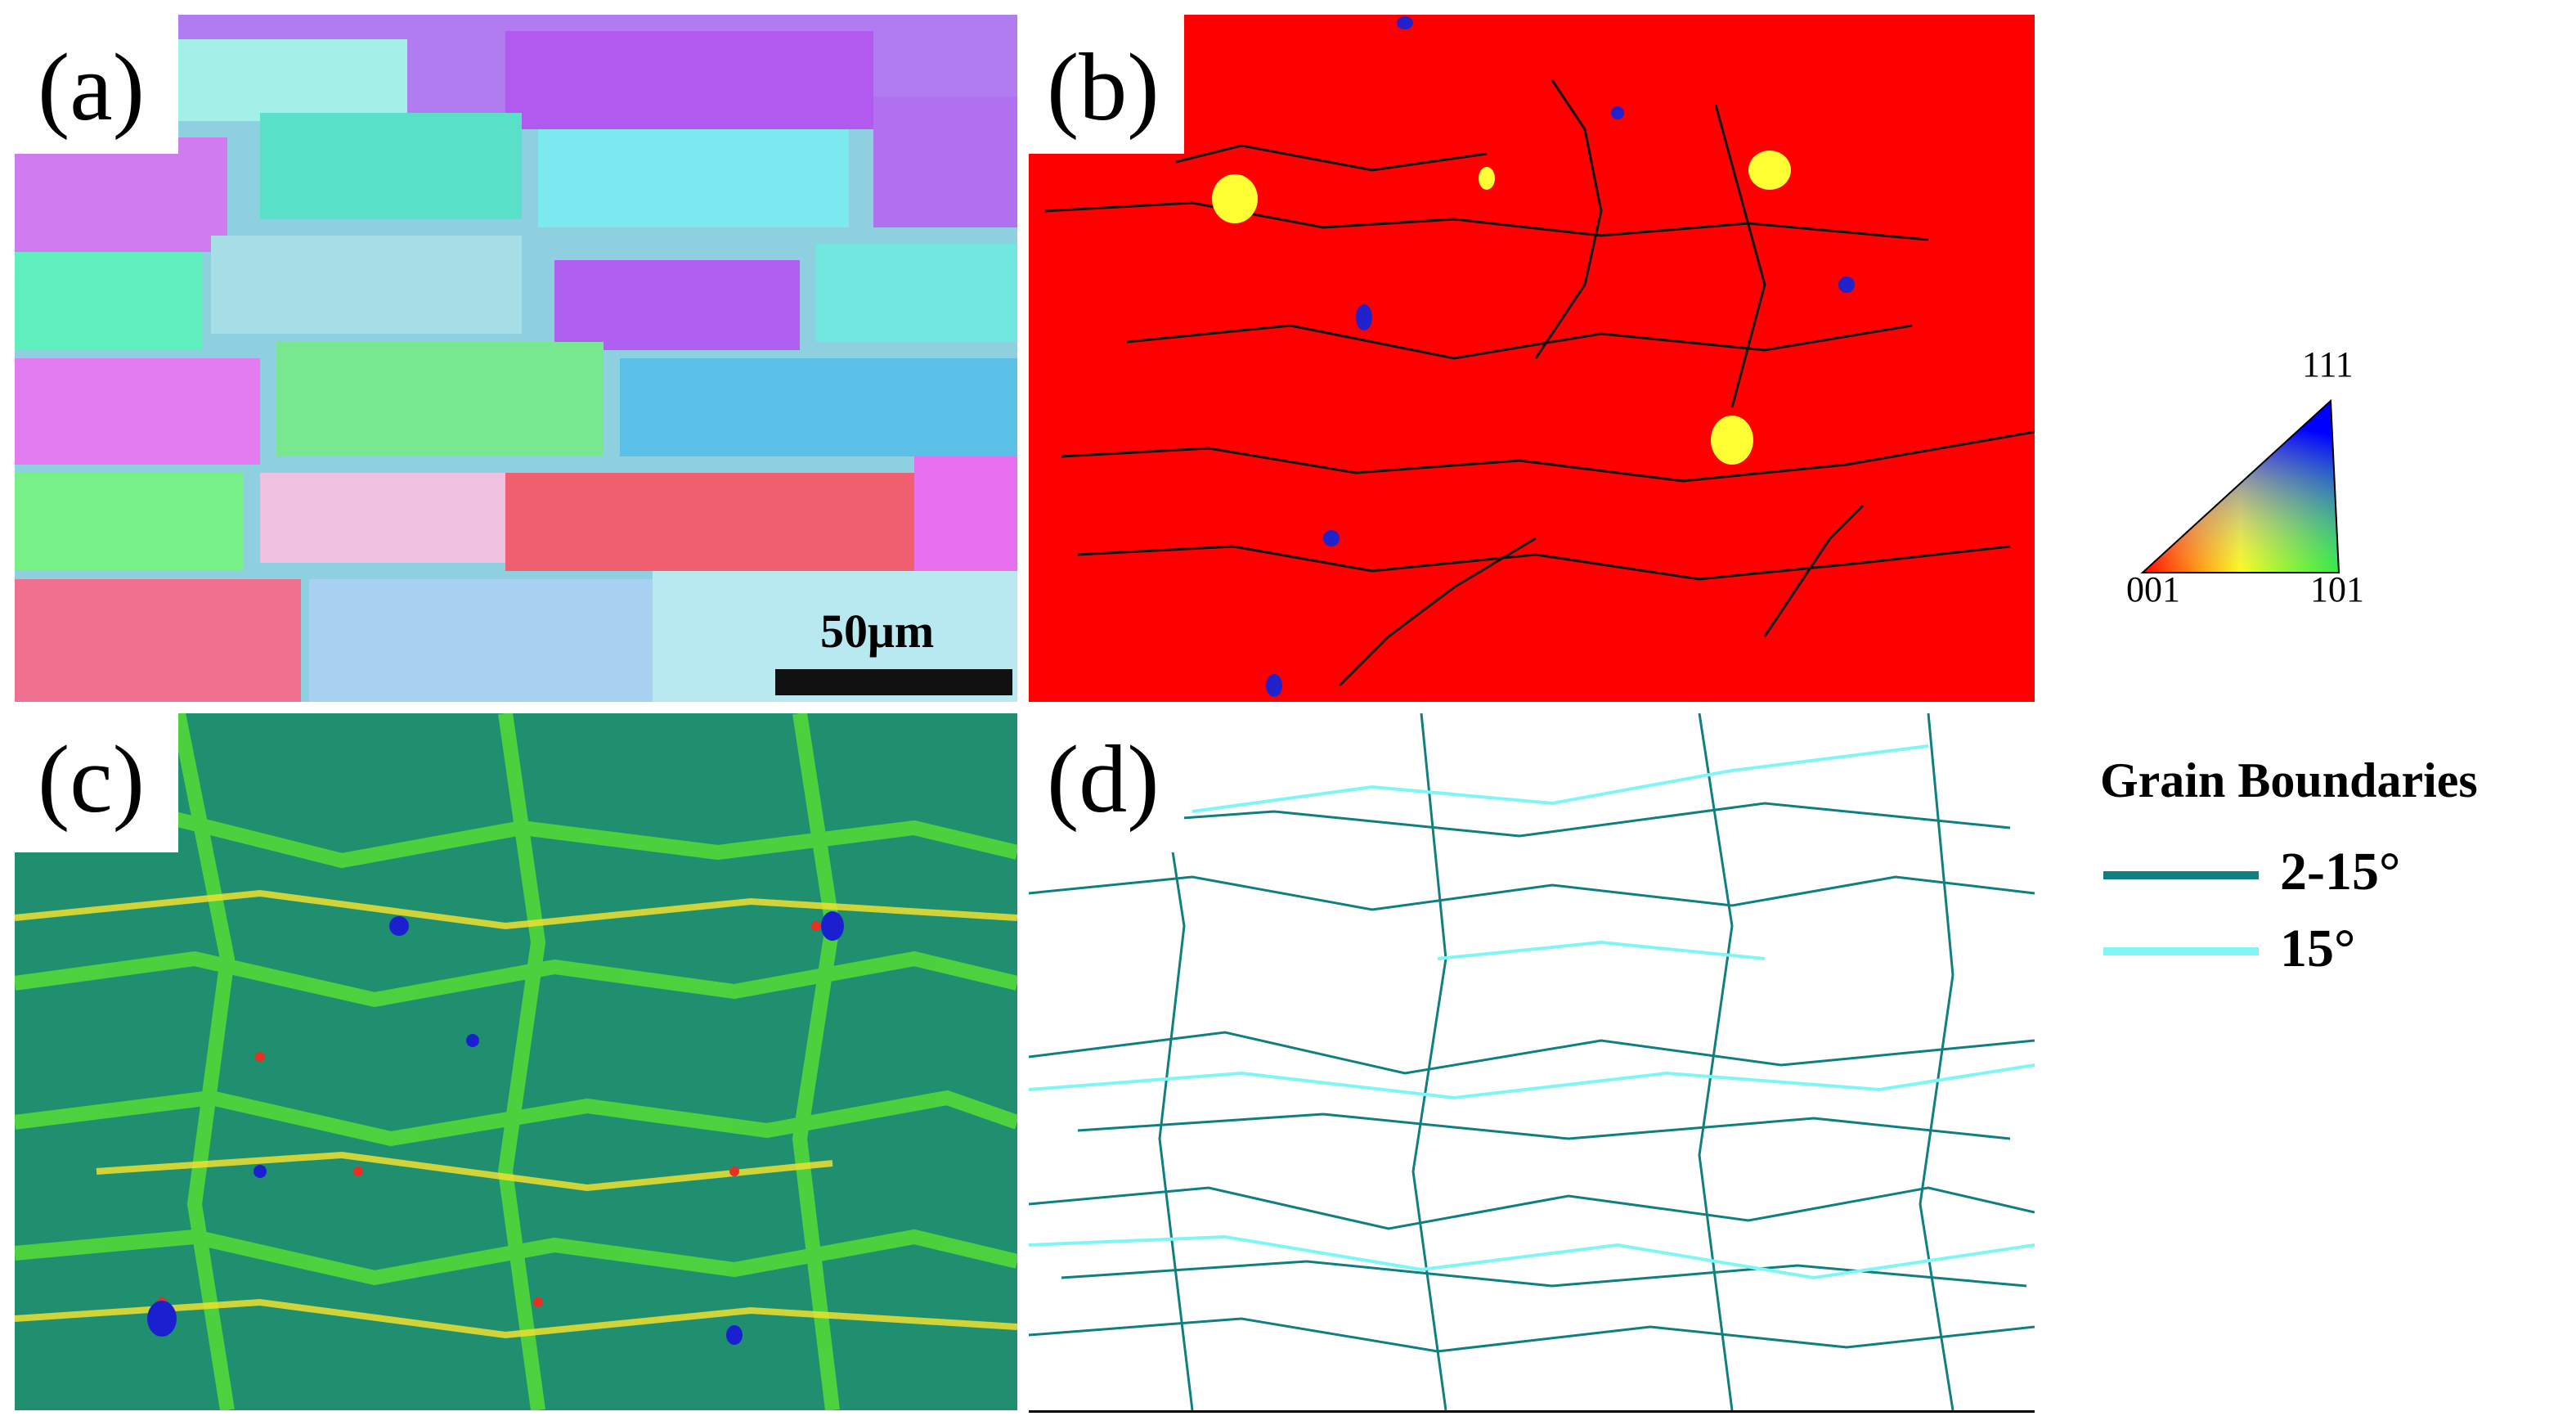  I want to click on legend-title: Grain Boundaries, so click(2289, 780).